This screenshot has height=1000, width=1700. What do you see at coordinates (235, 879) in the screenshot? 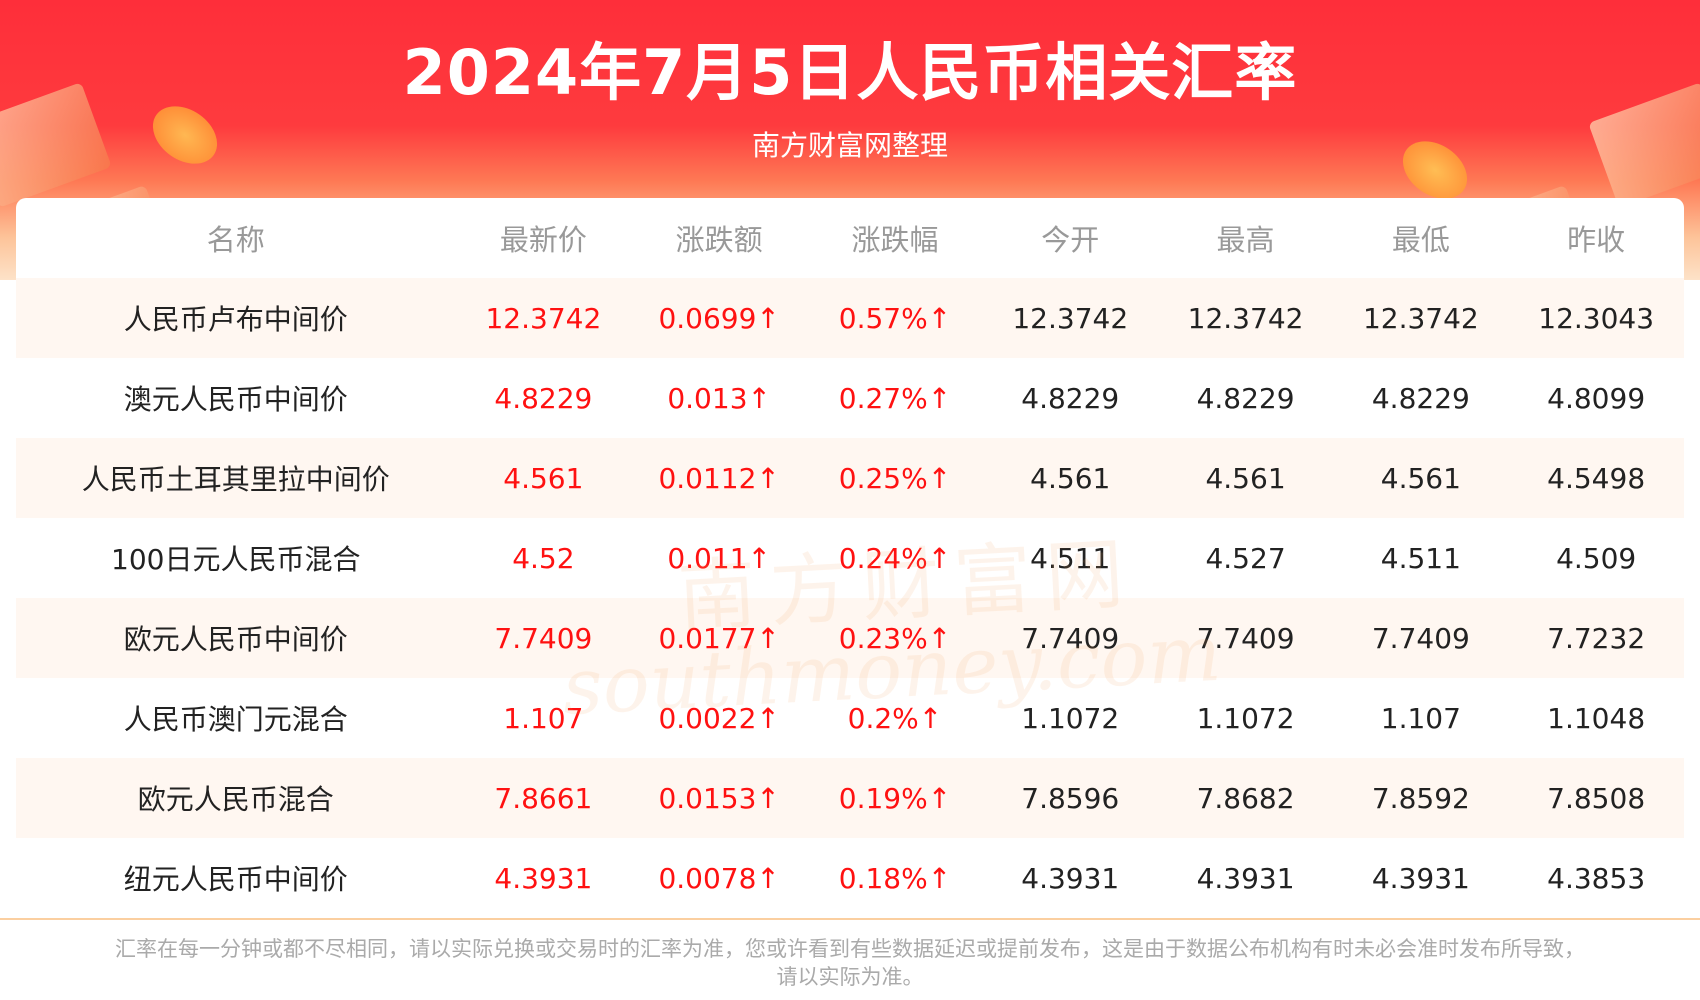
I see `currency-name: 纽元人民币中间价` at bounding box center [235, 879].